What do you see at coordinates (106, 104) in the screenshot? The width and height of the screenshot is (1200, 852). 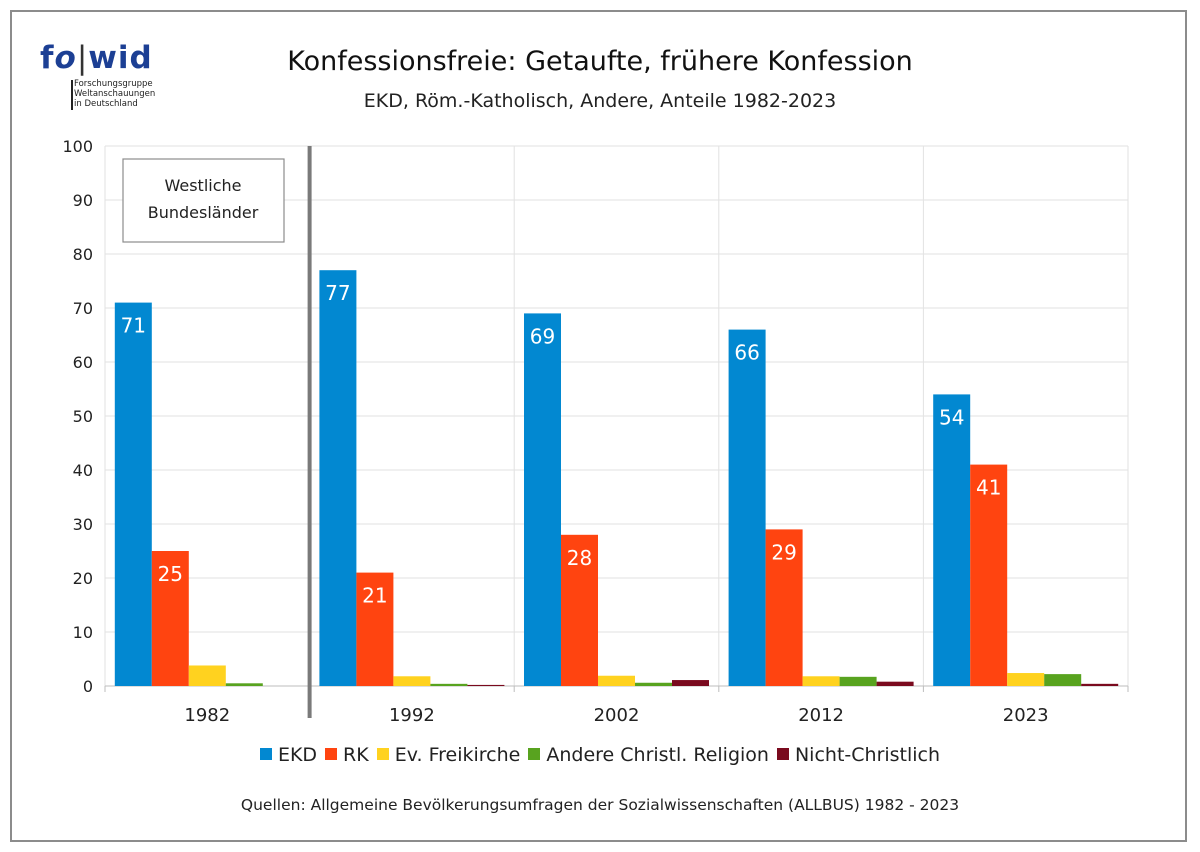 I see `logo-subtitle-line: in Deutschland` at bounding box center [106, 104].